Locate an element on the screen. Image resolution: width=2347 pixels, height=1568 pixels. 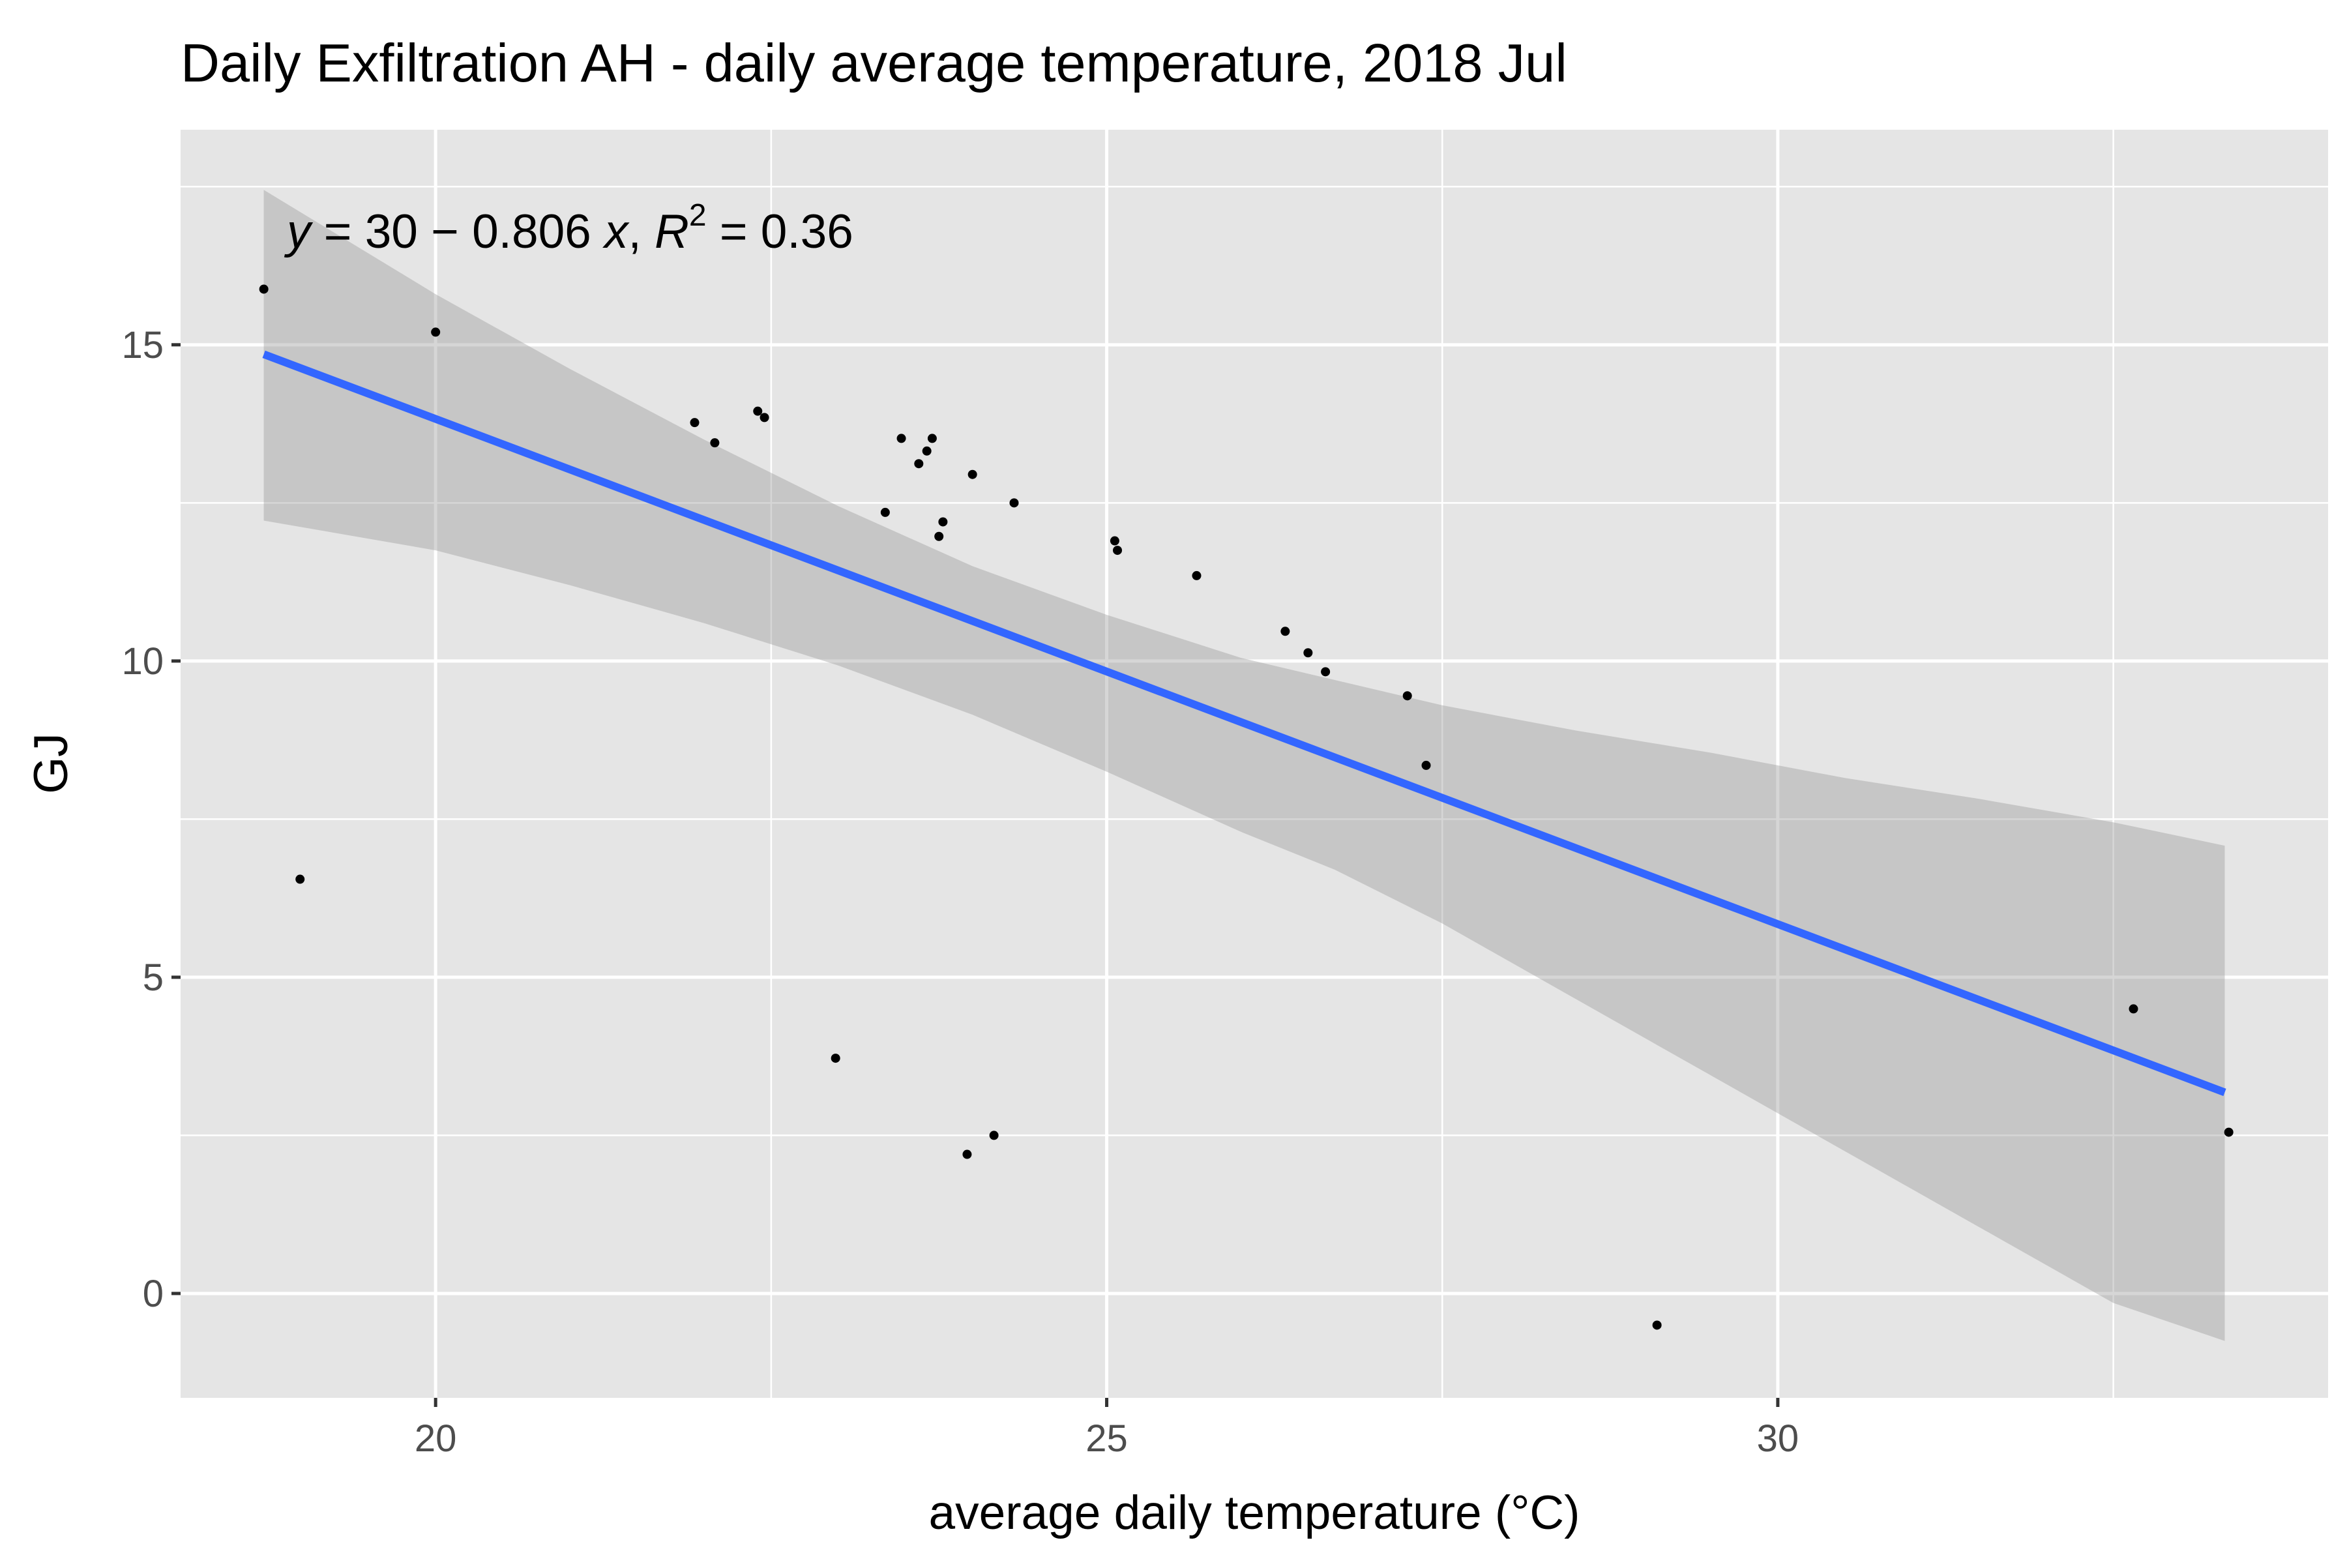
y-axis: 0 5 10 15 is located at coordinates (151, 820).